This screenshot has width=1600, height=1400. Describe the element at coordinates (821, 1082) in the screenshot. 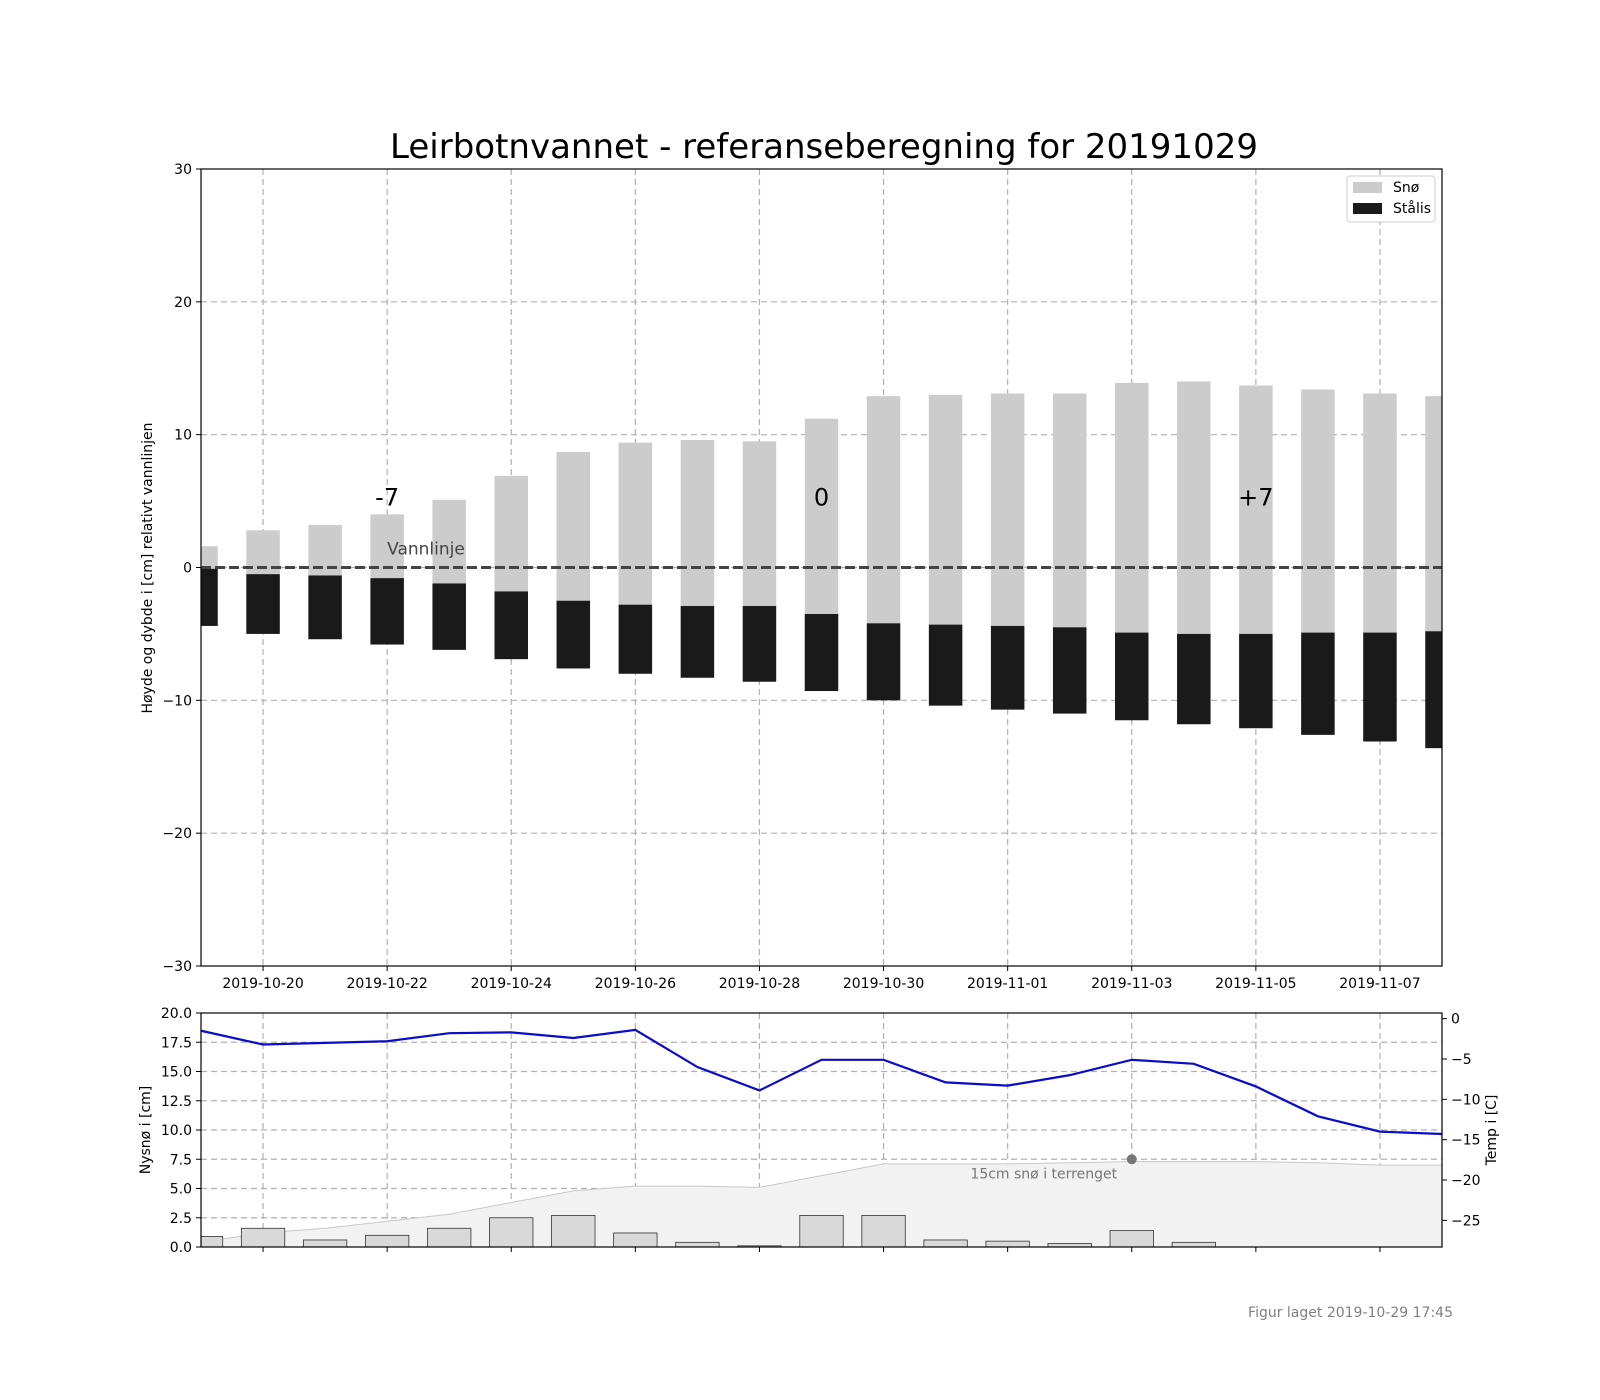

I see `temperature-line` at that location.